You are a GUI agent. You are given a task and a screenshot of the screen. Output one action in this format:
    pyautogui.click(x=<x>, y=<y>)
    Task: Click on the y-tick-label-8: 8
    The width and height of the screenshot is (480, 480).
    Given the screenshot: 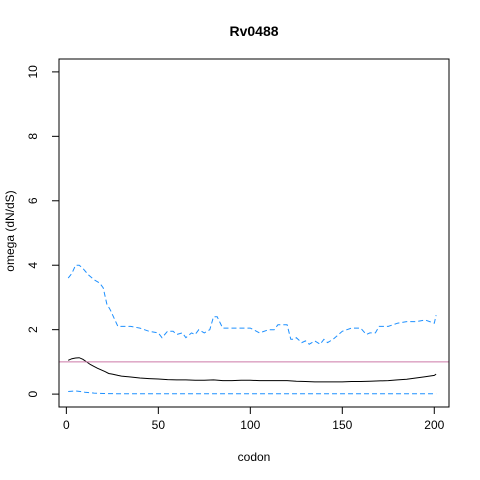 What is the action you would take?
    pyautogui.click(x=33, y=136)
    